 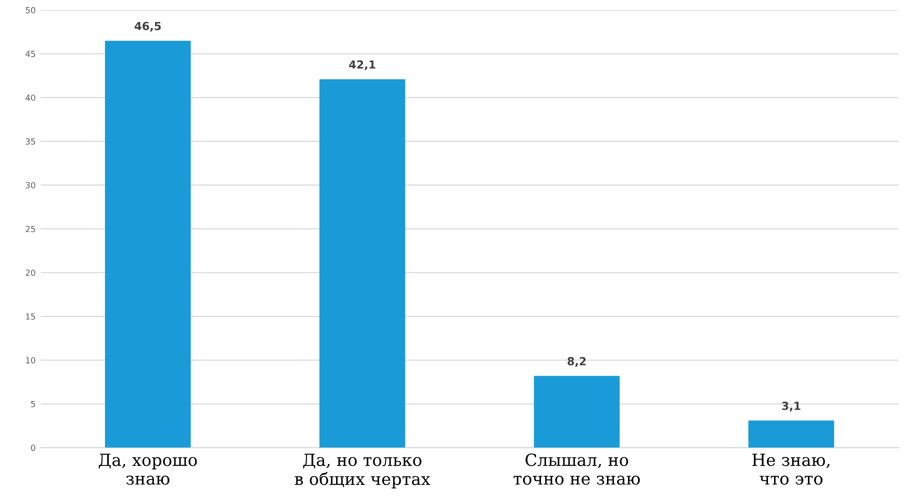 I want to click on data-label: 46,5, so click(x=147, y=27).